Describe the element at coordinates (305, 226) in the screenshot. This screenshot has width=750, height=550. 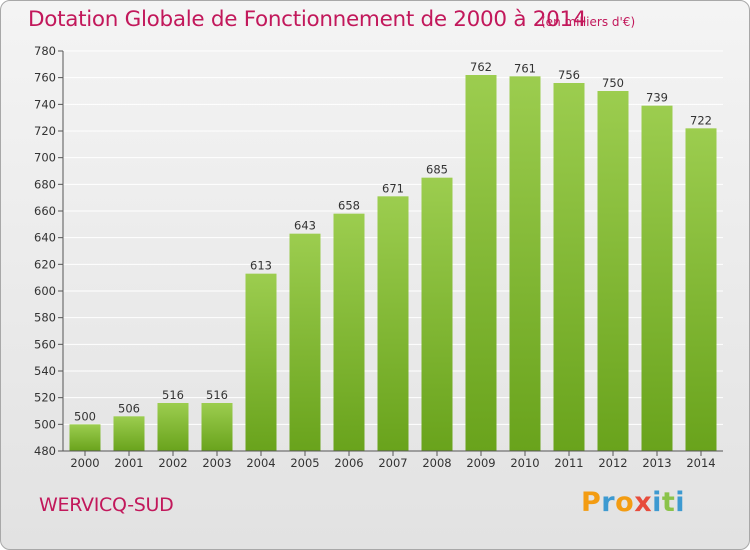
I see `bar-value-label: 643` at that location.